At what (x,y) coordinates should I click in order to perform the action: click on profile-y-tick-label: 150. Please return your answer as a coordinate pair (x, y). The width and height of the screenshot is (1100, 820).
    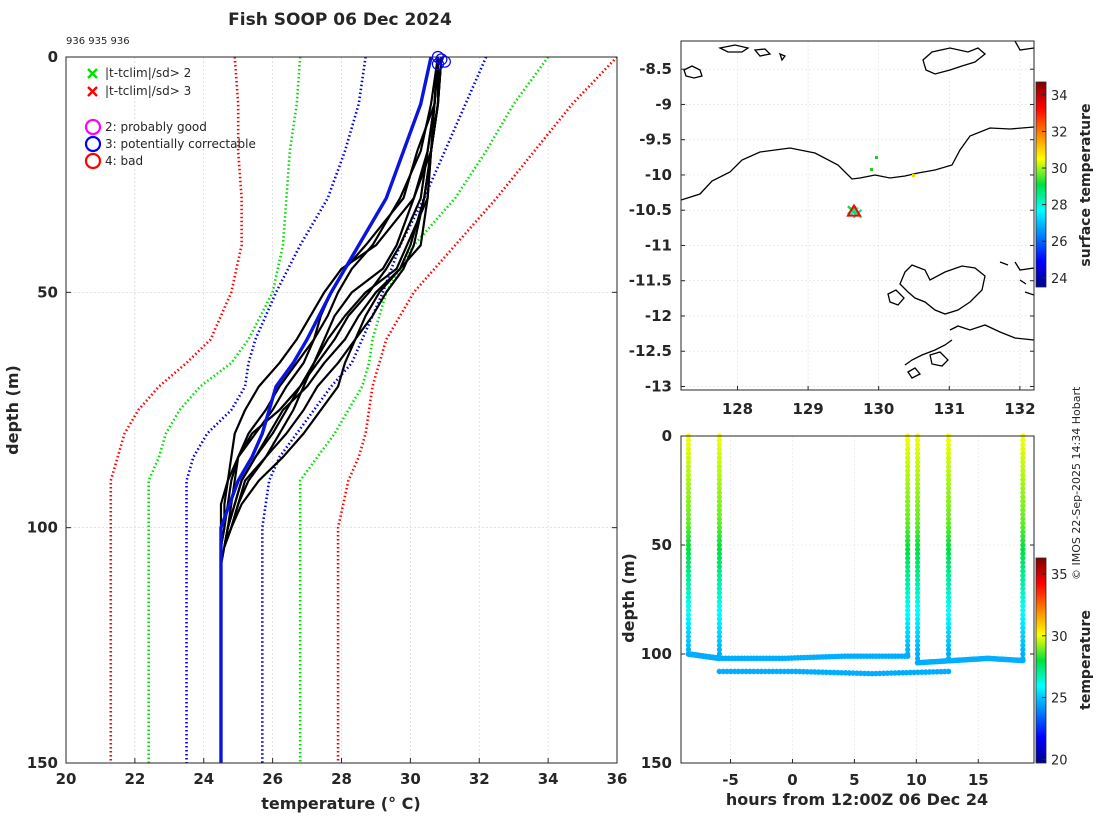
    Looking at the image, I should click on (42, 763).